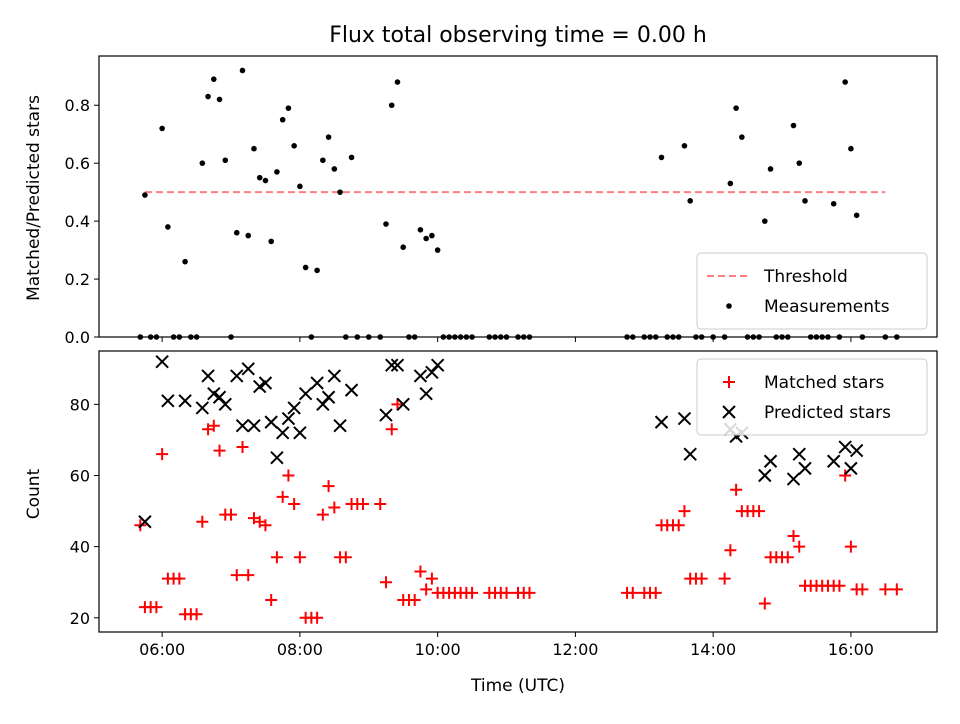  What do you see at coordinates (518, 35) in the screenshot?
I see `chart-title: Flux total observing time = 0.00 h` at bounding box center [518, 35].